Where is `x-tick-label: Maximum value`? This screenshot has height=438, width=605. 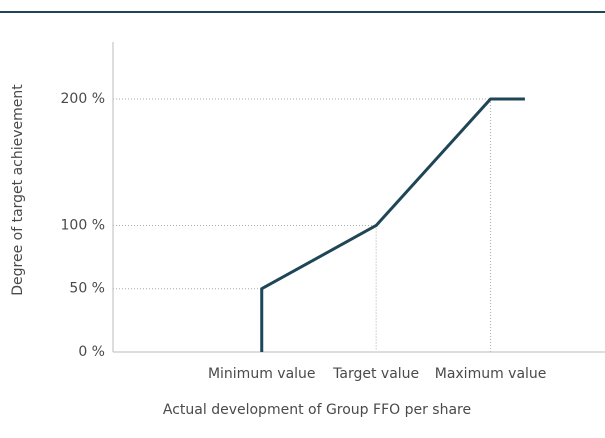 x-tick-label: Maximum value is located at coordinates (491, 374).